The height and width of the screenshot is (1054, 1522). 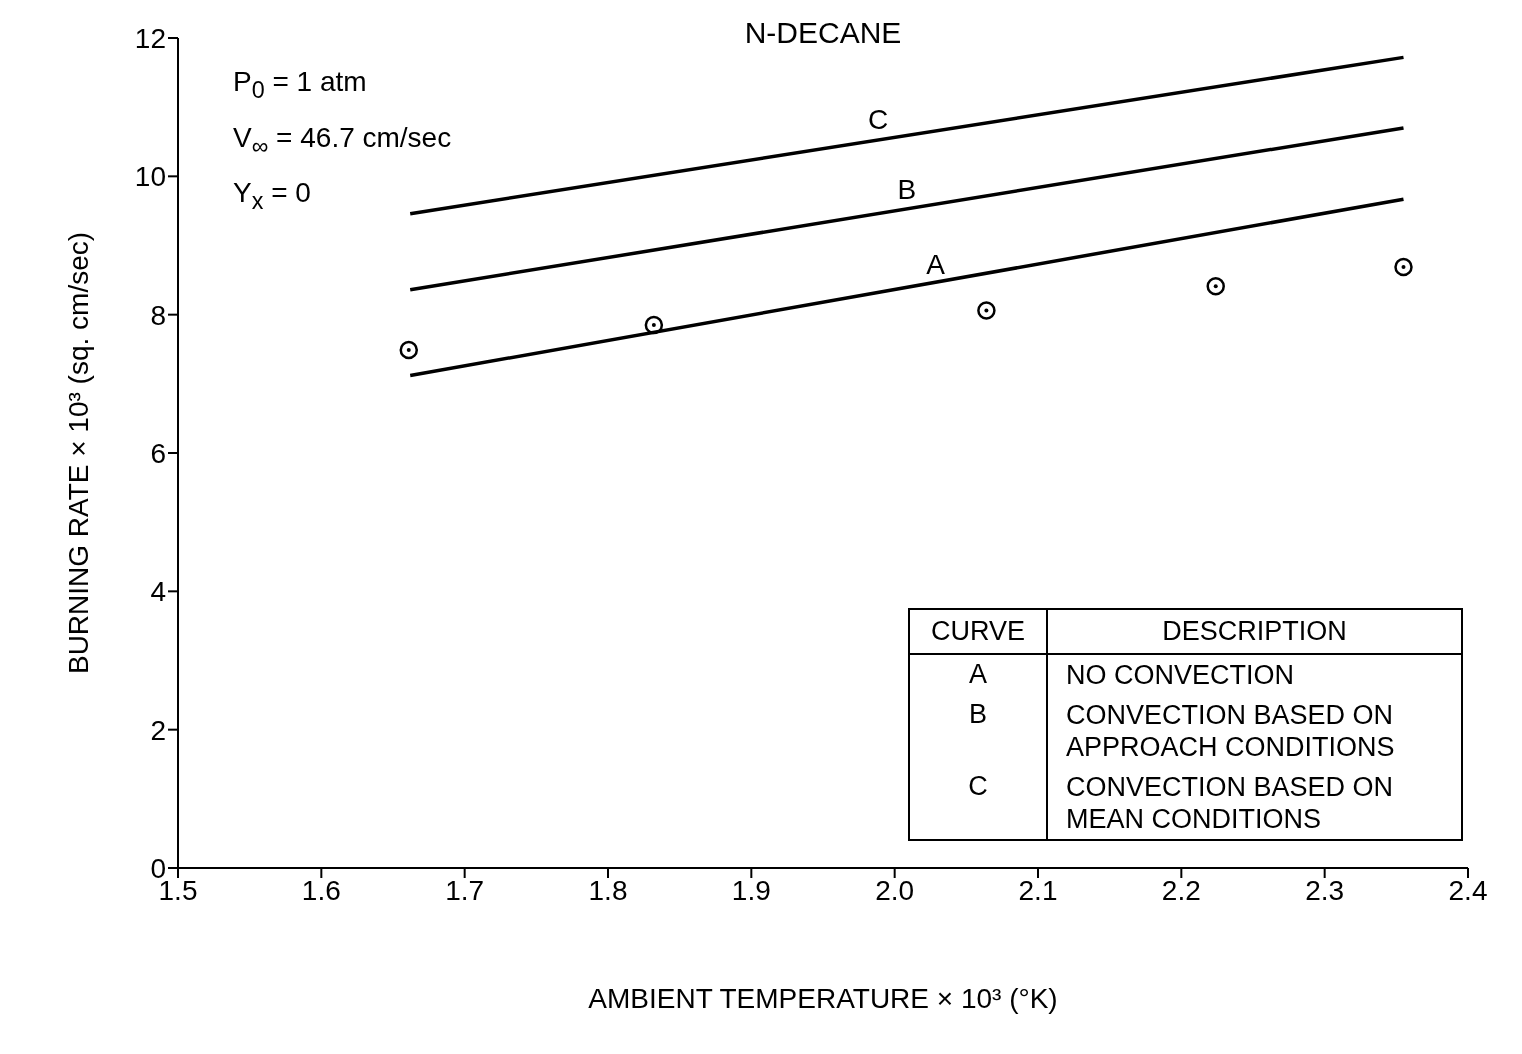 I want to click on annotation: Y$_{x}$ = 0, so click(x=272, y=196).